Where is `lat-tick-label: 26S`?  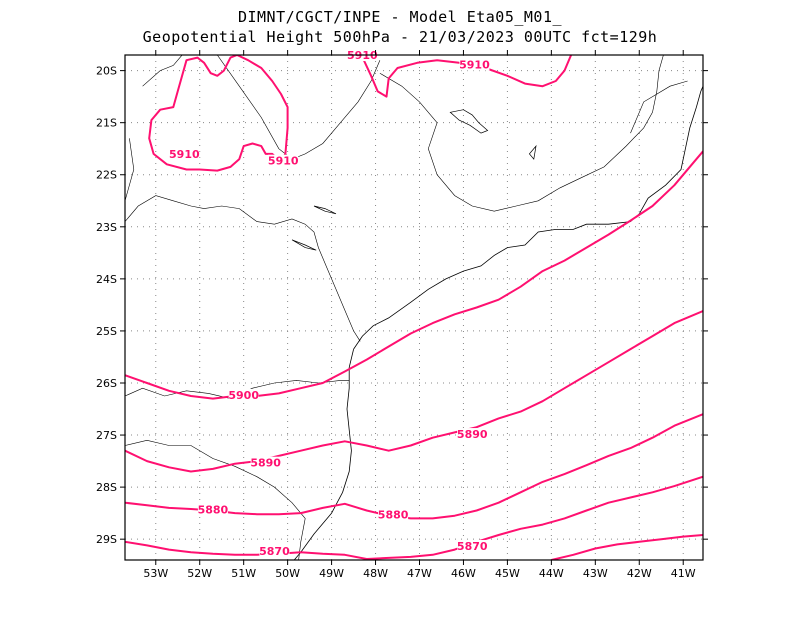
lat-tick-label: 26S is located at coordinates (106, 383).